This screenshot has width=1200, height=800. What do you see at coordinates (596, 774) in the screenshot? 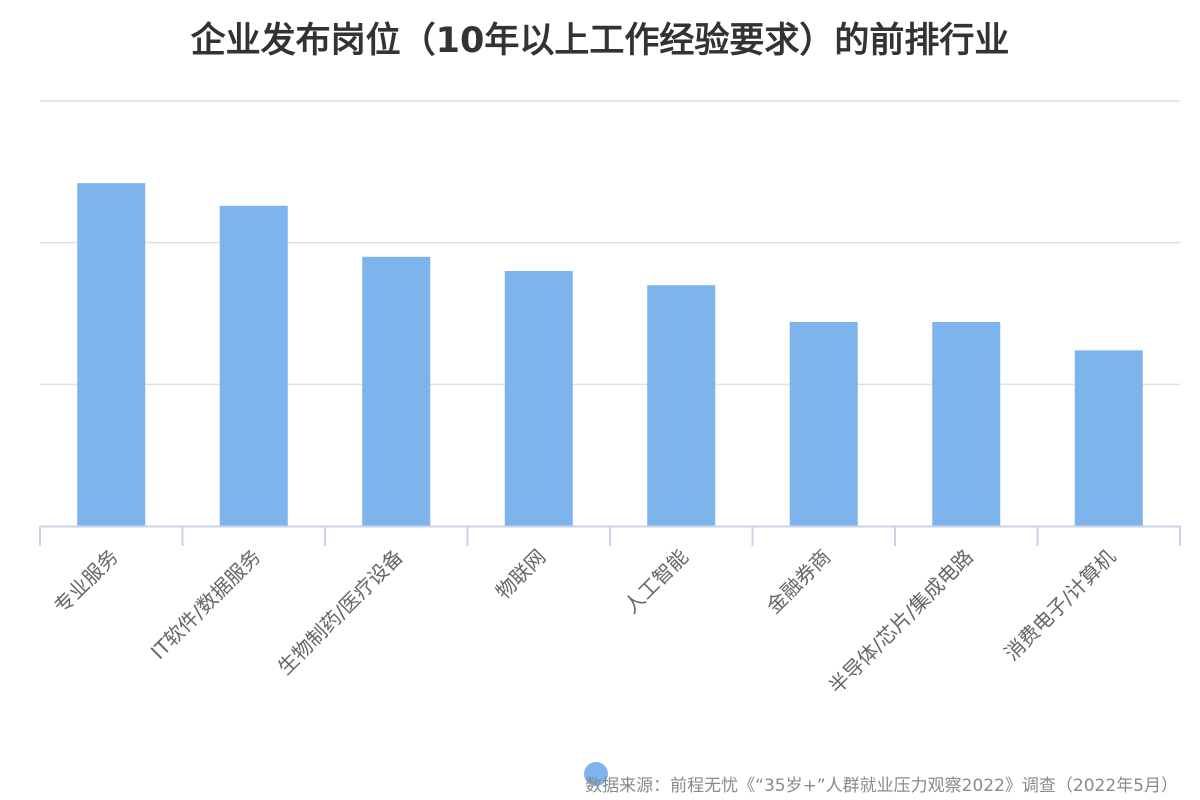
I see `legend-marker` at bounding box center [596, 774].